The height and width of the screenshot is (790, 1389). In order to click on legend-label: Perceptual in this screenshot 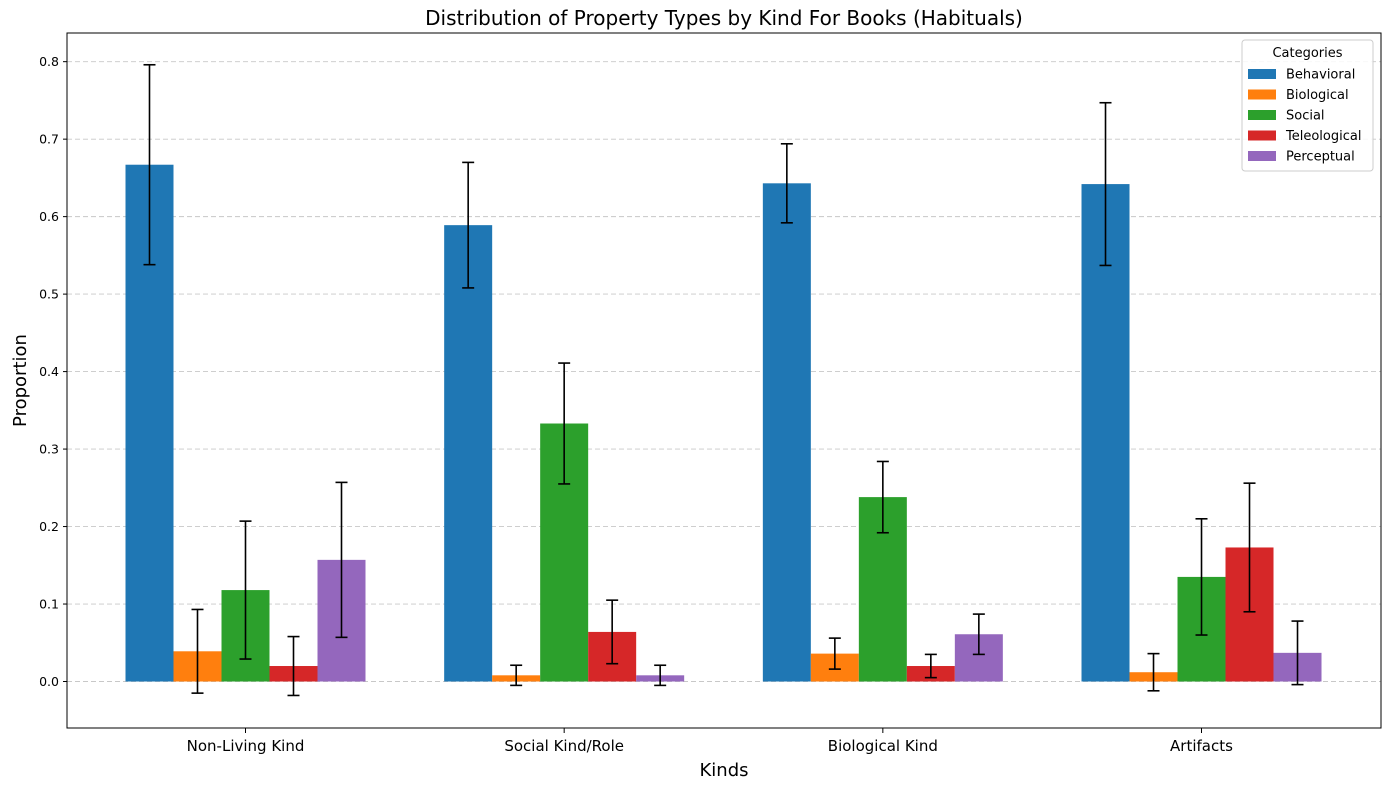, I will do `click(1320, 157)`.